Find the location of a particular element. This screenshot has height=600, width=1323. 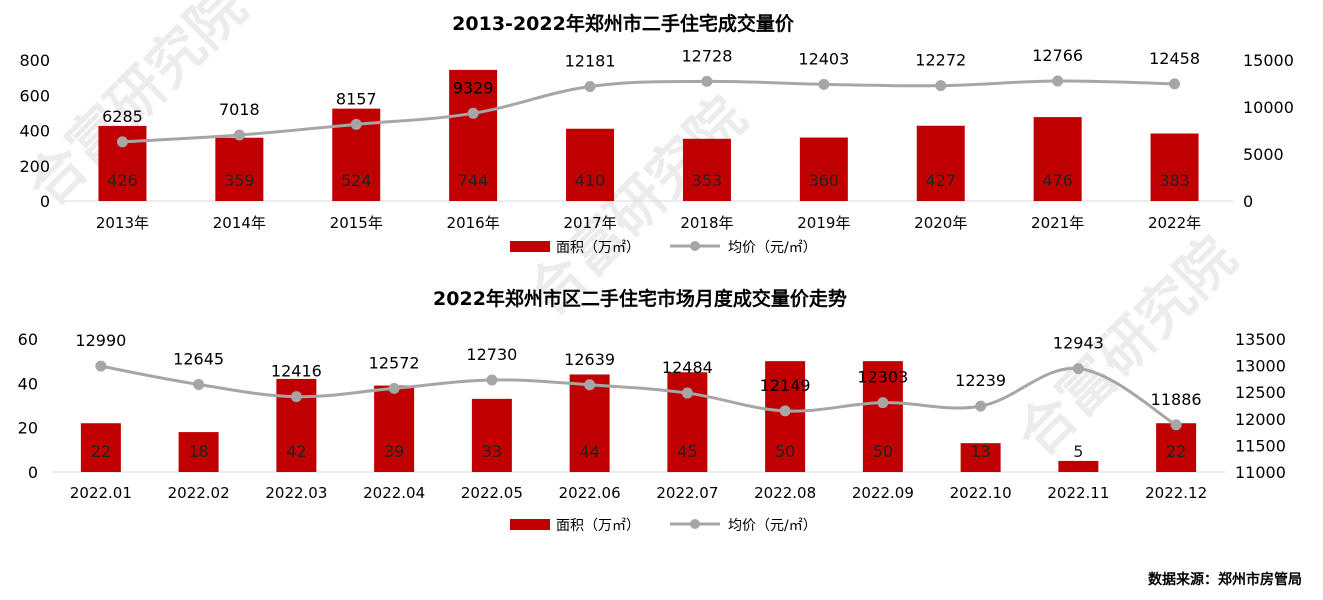

y-left-tick-label: 20 is located at coordinates (28, 428).